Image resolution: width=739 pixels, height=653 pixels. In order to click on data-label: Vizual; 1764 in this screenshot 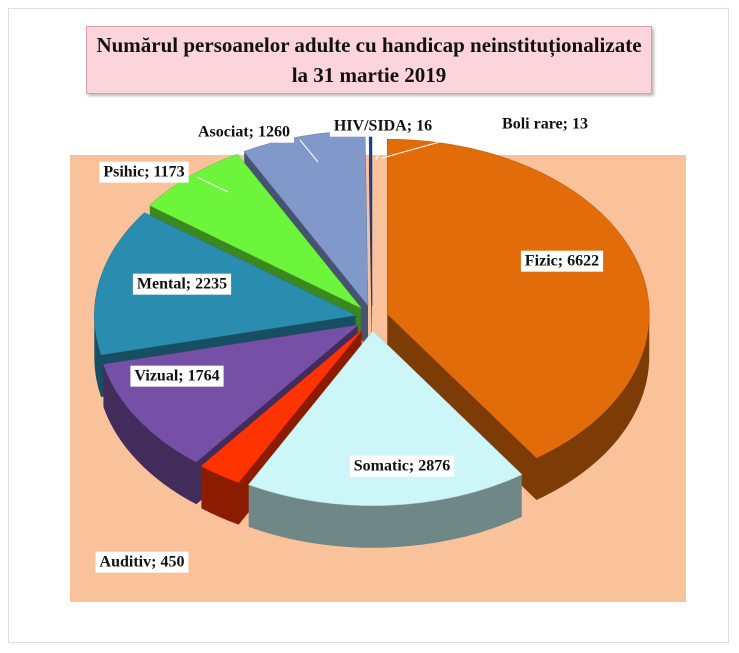, I will do `click(176, 376)`.